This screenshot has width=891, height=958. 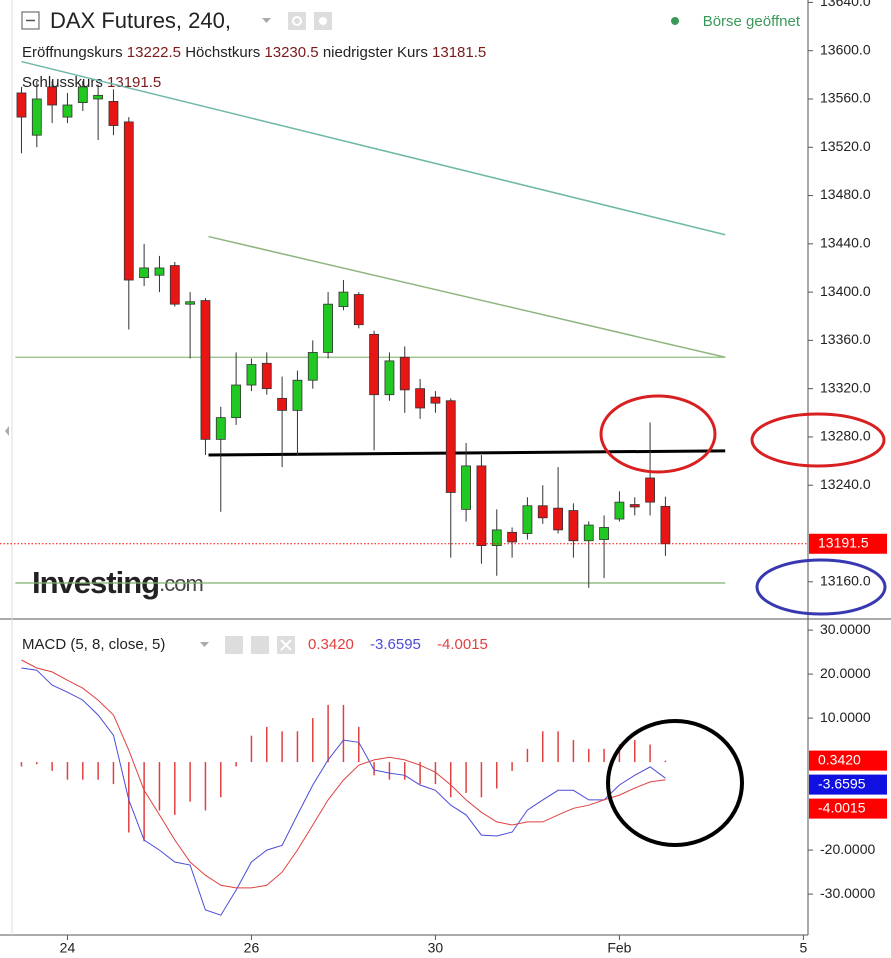 I want to click on y-tick-label: -20.0000, so click(x=847, y=849).